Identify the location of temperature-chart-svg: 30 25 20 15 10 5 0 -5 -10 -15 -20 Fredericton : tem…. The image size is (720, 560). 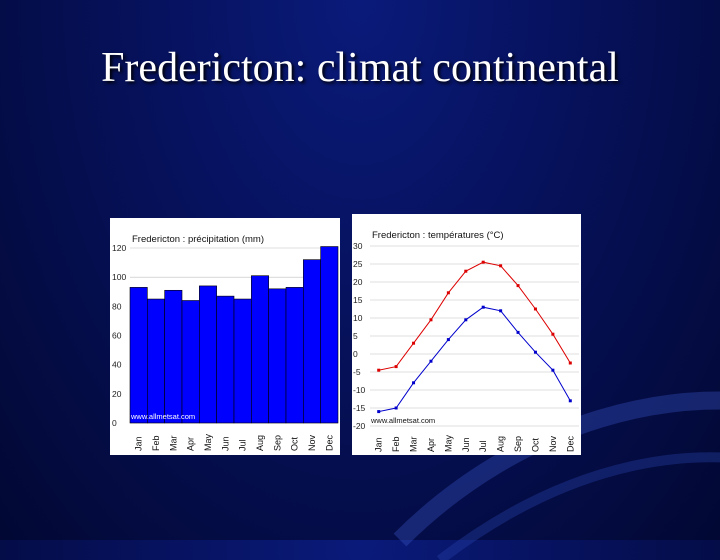
(466, 341).